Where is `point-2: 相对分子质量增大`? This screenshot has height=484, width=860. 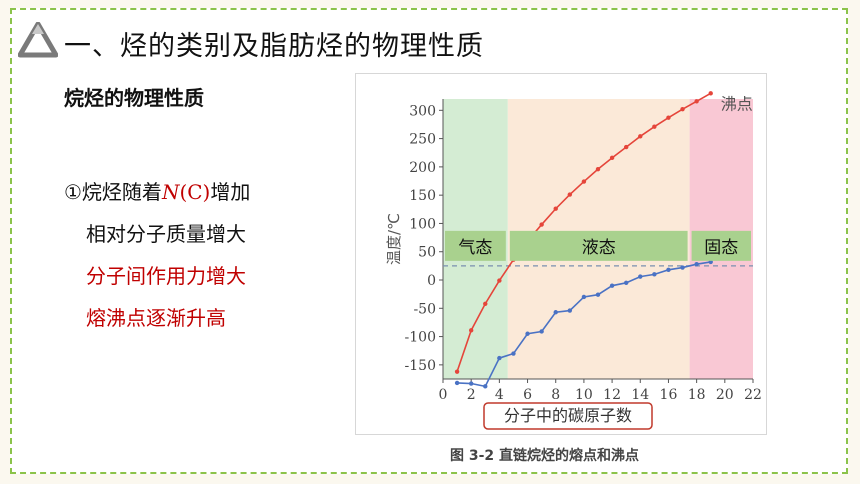 point-2: 相对分子质量增大 is located at coordinates (166, 234).